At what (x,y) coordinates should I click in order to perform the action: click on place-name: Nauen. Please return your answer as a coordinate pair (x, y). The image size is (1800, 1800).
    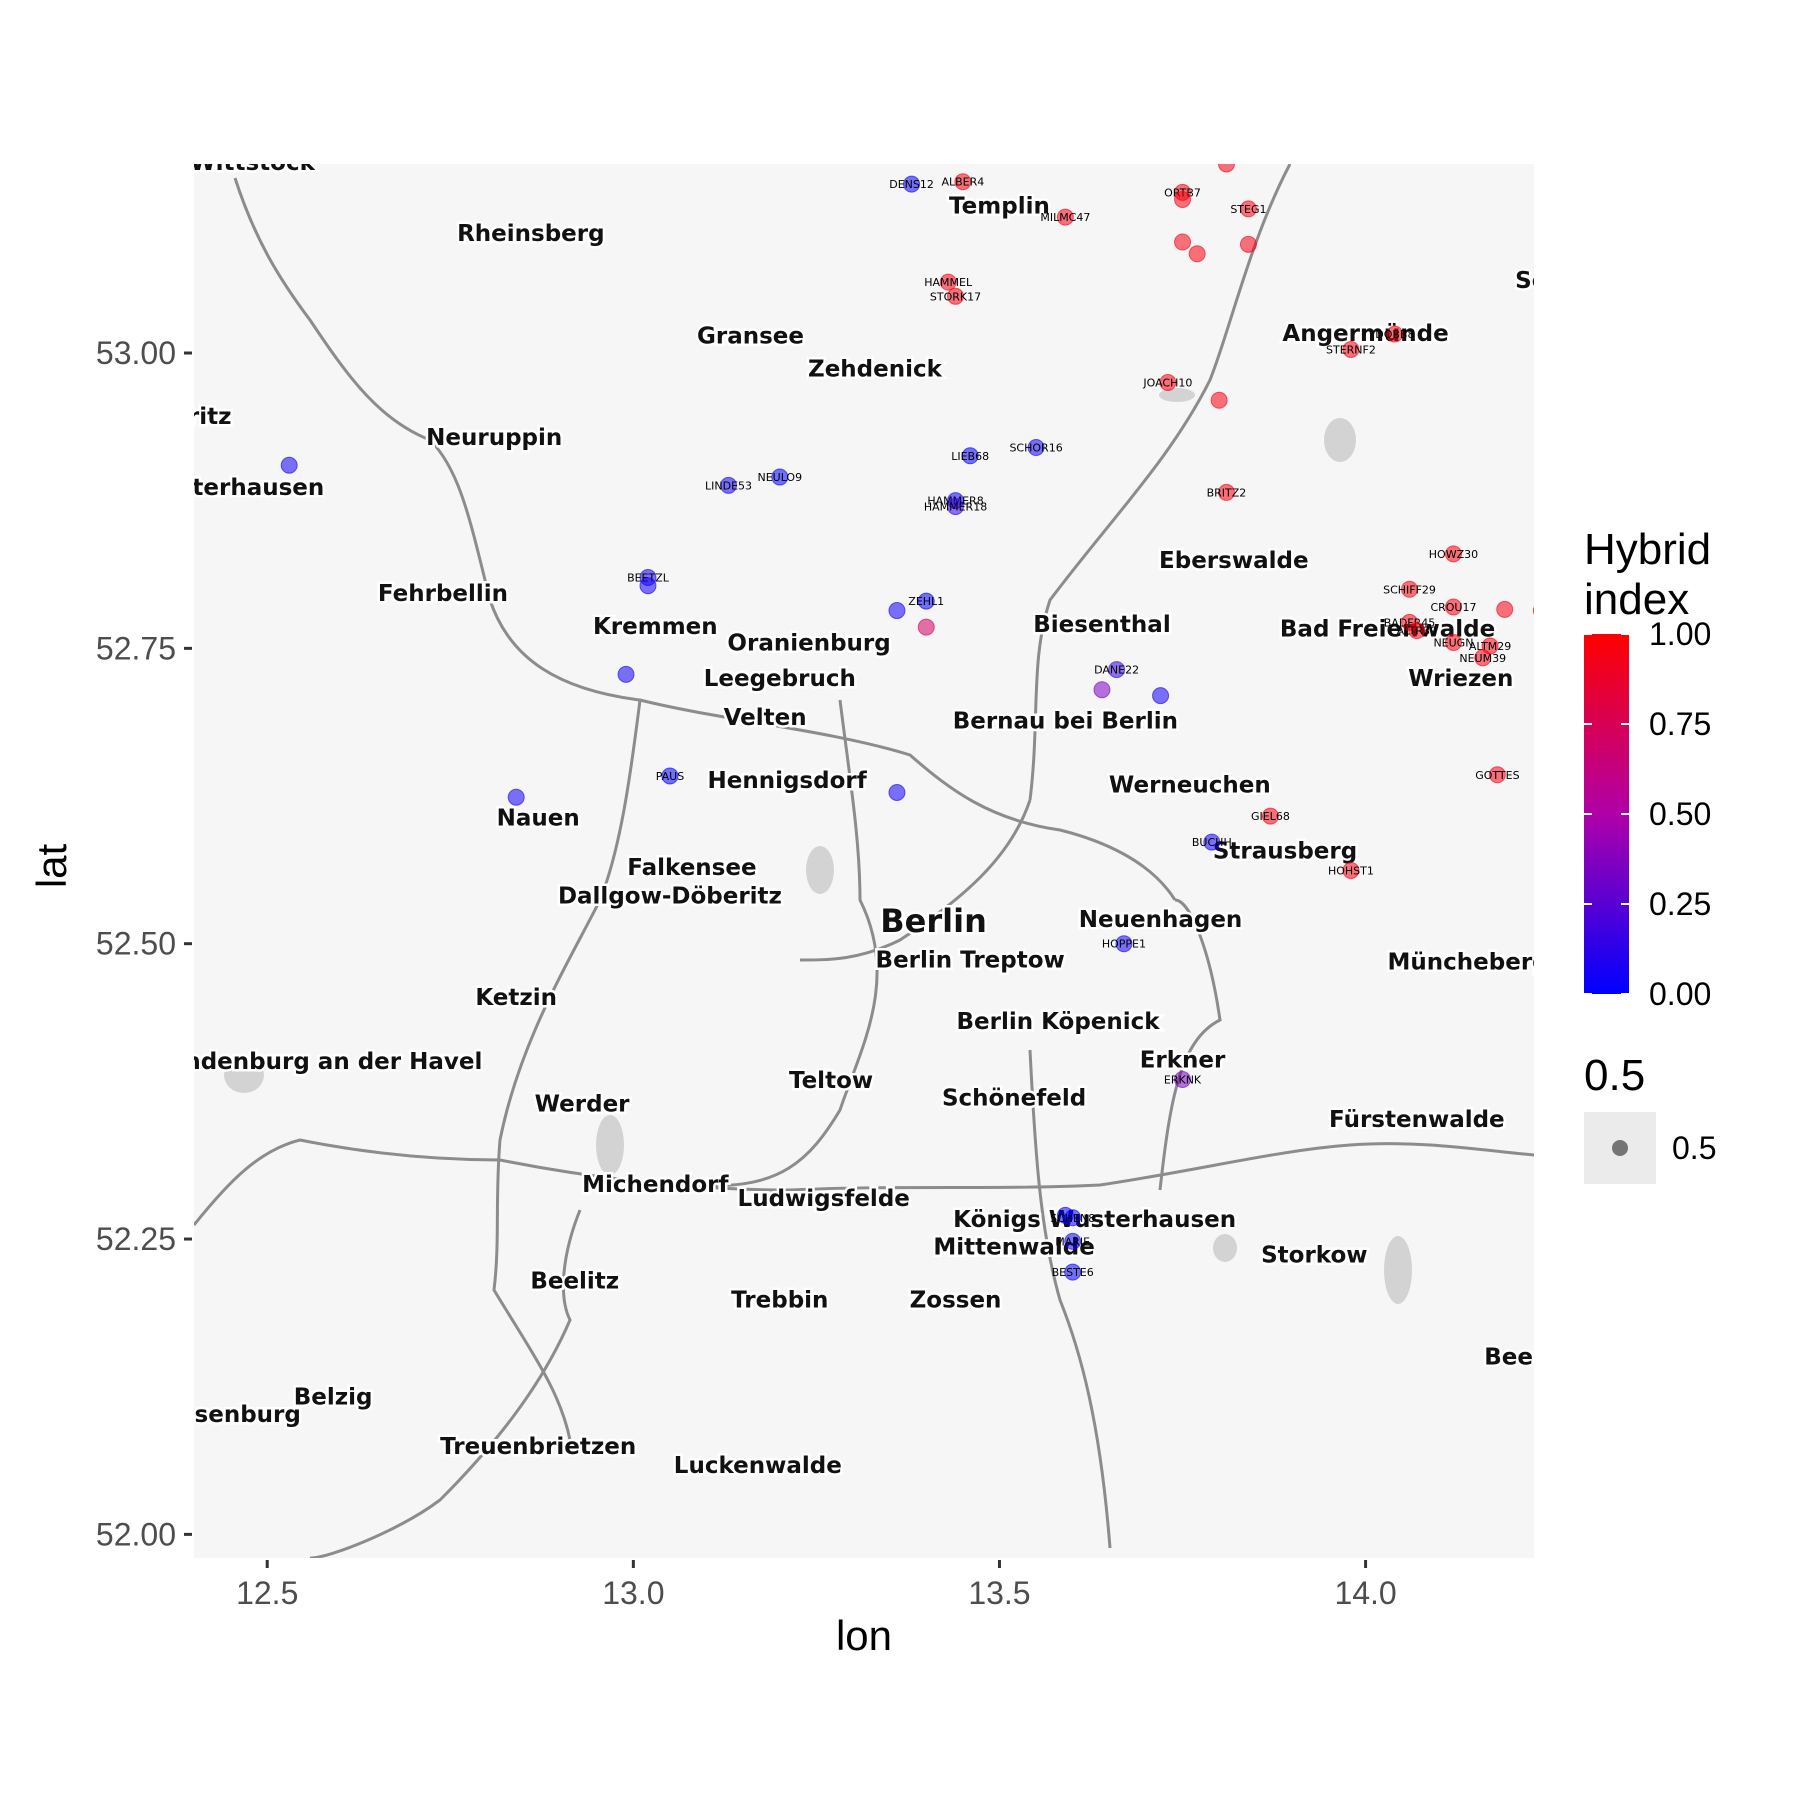
    Looking at the image, I should click on (538, 819).